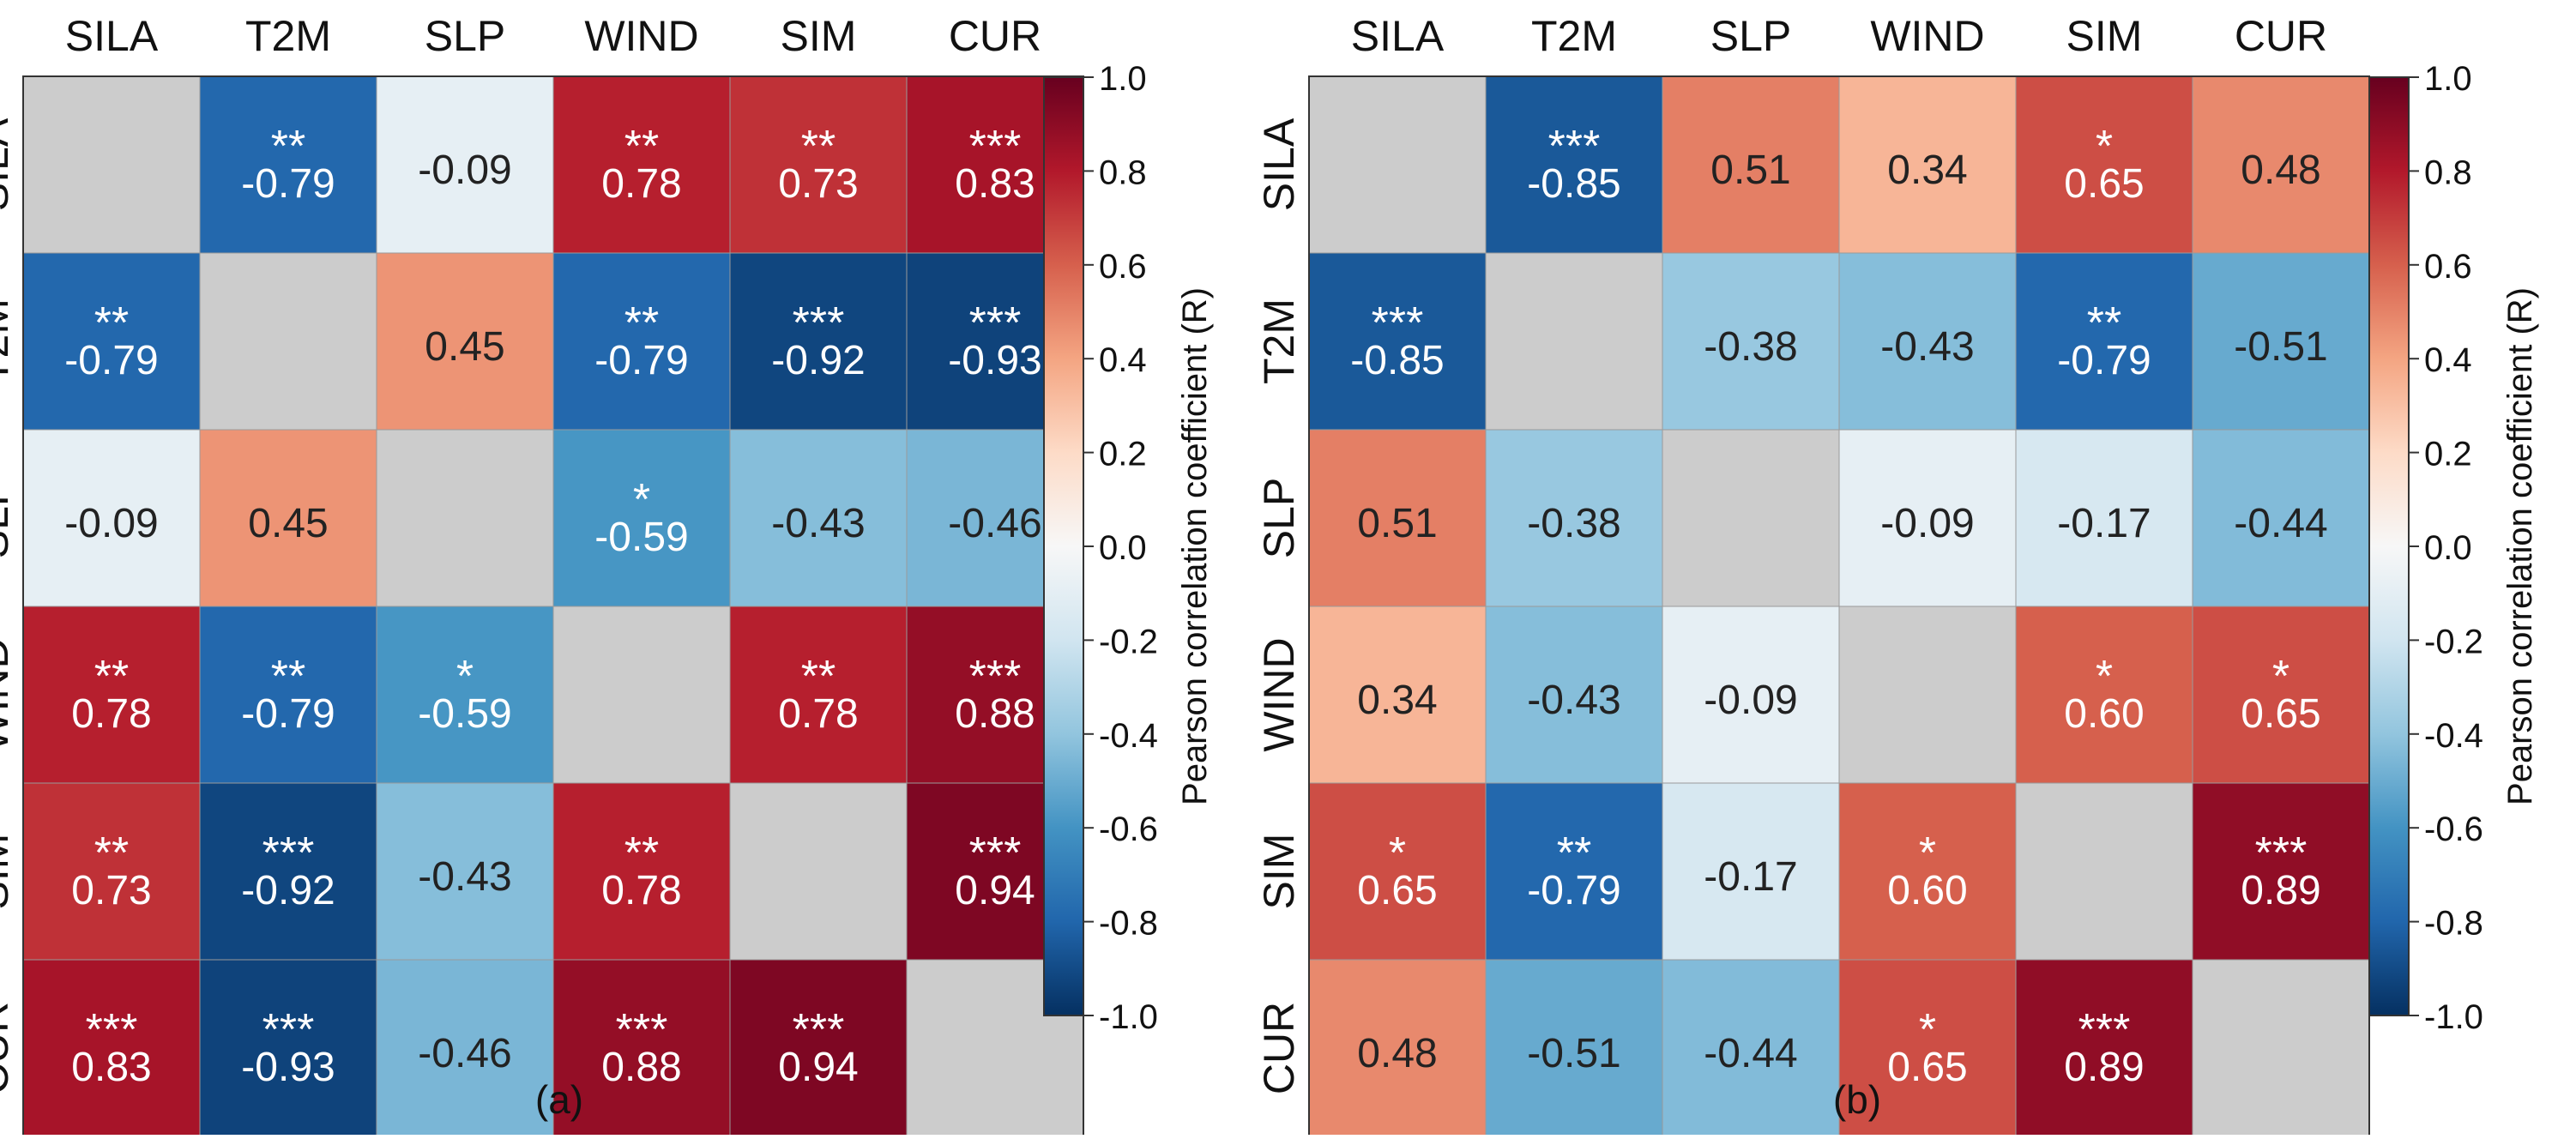 This screenshot has height=1139, width=2576. I want to click on panel-b-row-label-t2m: T2M, so click(1279, 341).